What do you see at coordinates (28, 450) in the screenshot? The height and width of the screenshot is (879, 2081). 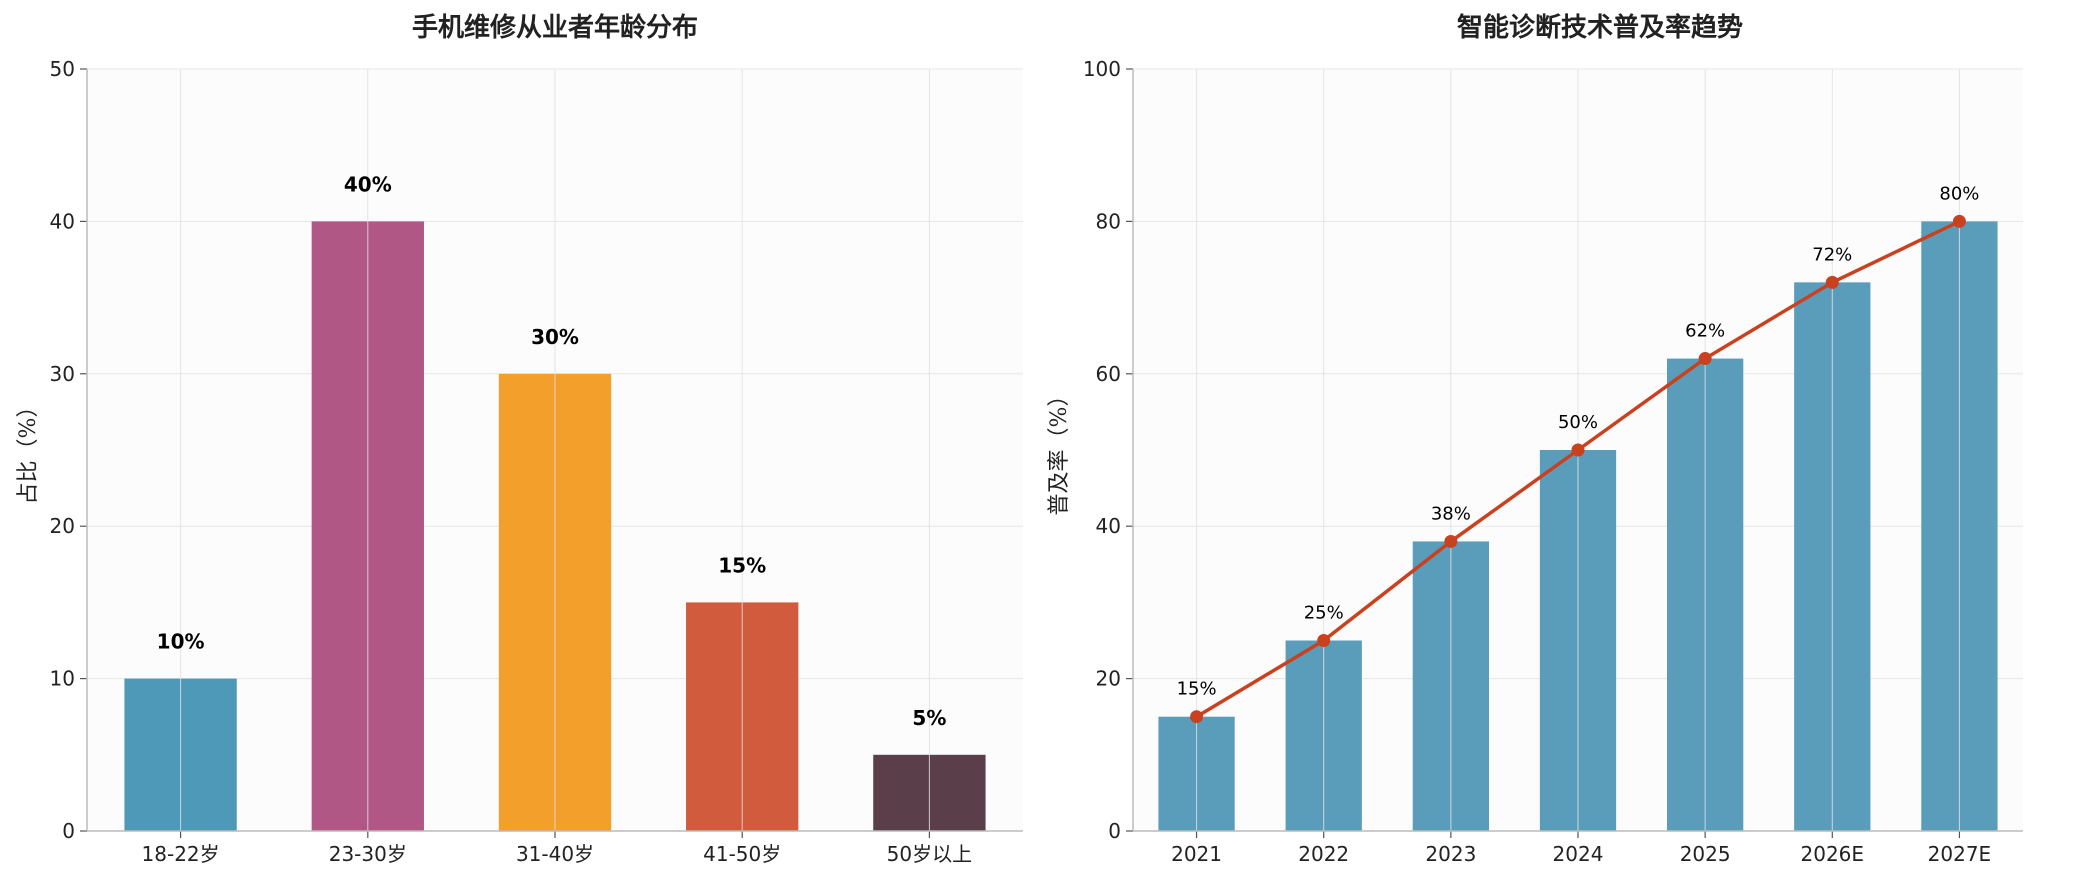 I see `y-axis-label-left: 占比（%）` at bounding box center [28, 450].